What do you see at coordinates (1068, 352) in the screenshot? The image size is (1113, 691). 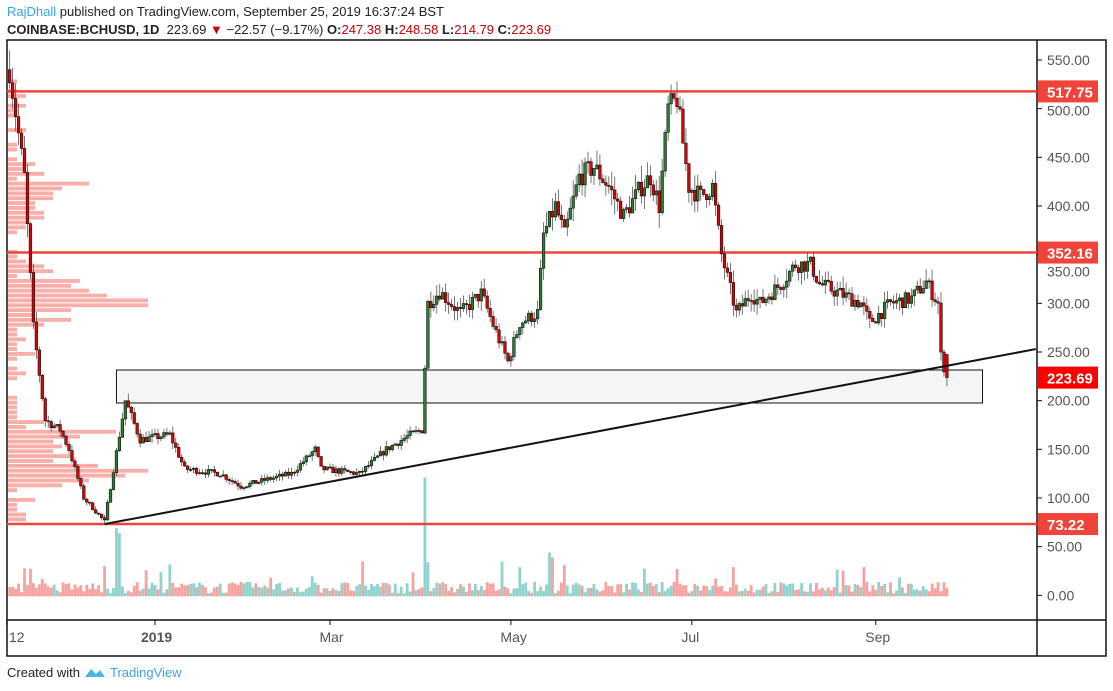 I see `y-tick-label: 250.00` at bounding box center [1068, 352].